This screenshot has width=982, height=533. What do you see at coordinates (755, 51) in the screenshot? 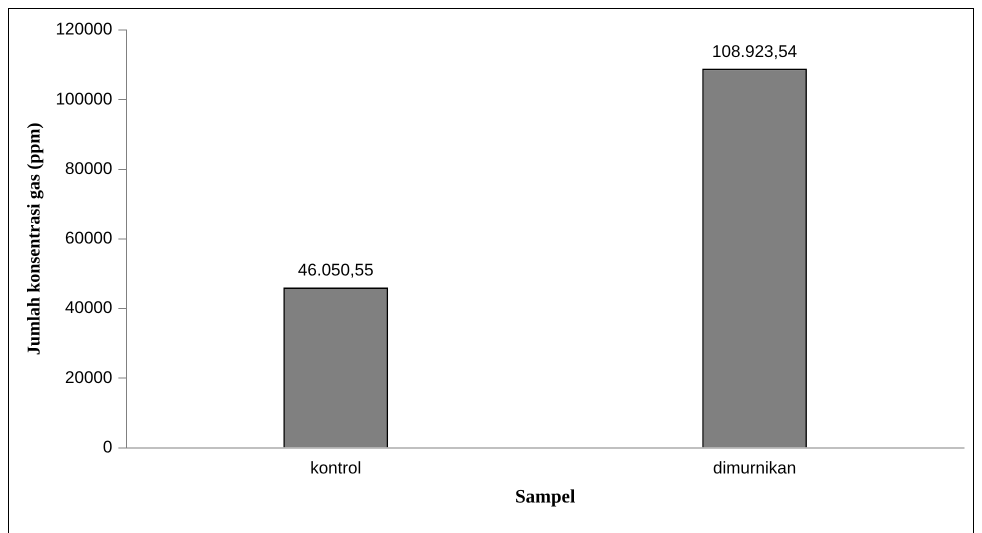
I see `data-label: 108.923,54` at bounding box center [755, 51].